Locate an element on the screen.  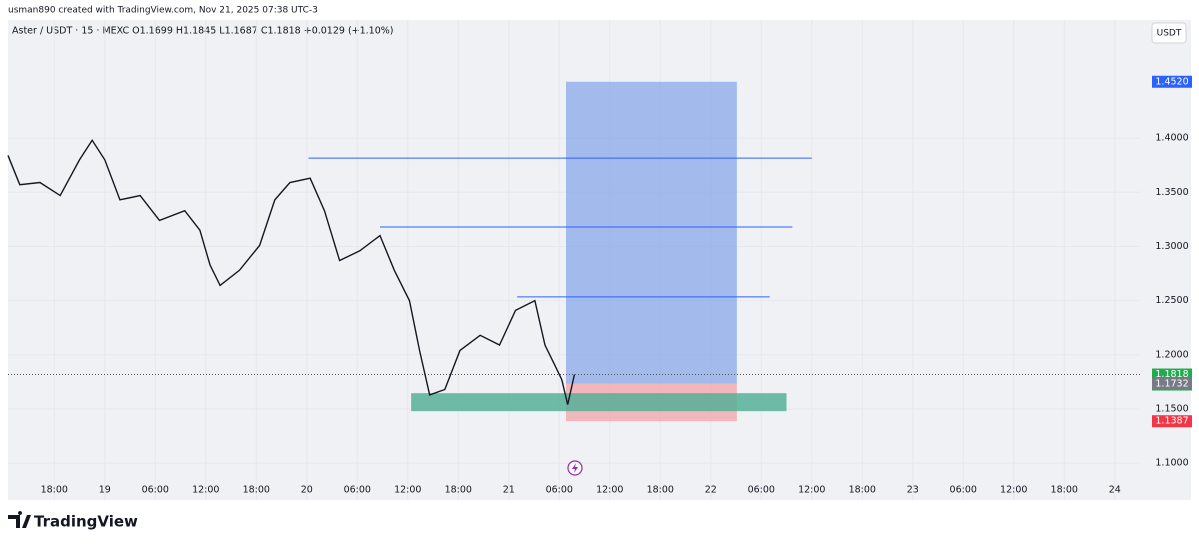
y-tick-label: 1.2000 is located at coordinates (1171, 354).